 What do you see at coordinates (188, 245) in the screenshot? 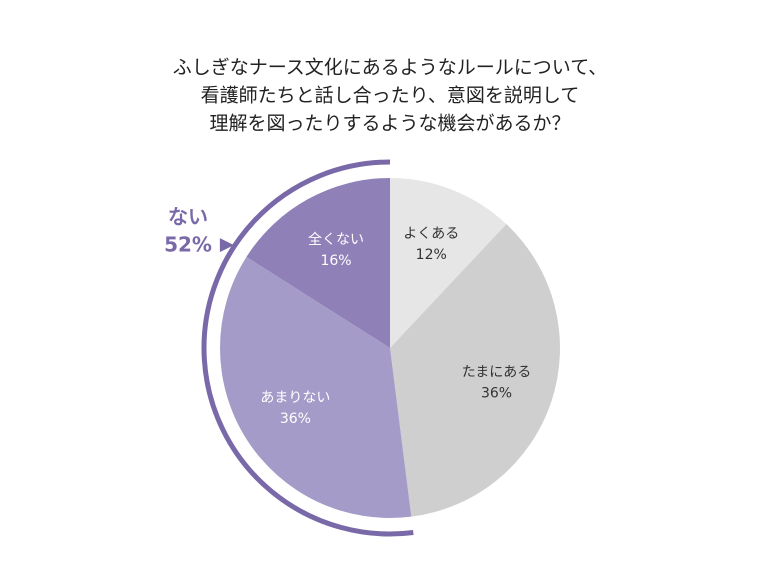
I see `annotation-value: 52%` at bounding box center [188, 245].